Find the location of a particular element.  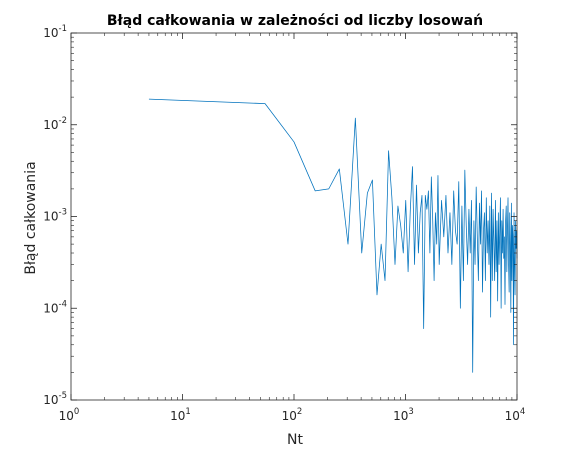

x-tick-label: 10¹ is located at coordinates (180, 415).